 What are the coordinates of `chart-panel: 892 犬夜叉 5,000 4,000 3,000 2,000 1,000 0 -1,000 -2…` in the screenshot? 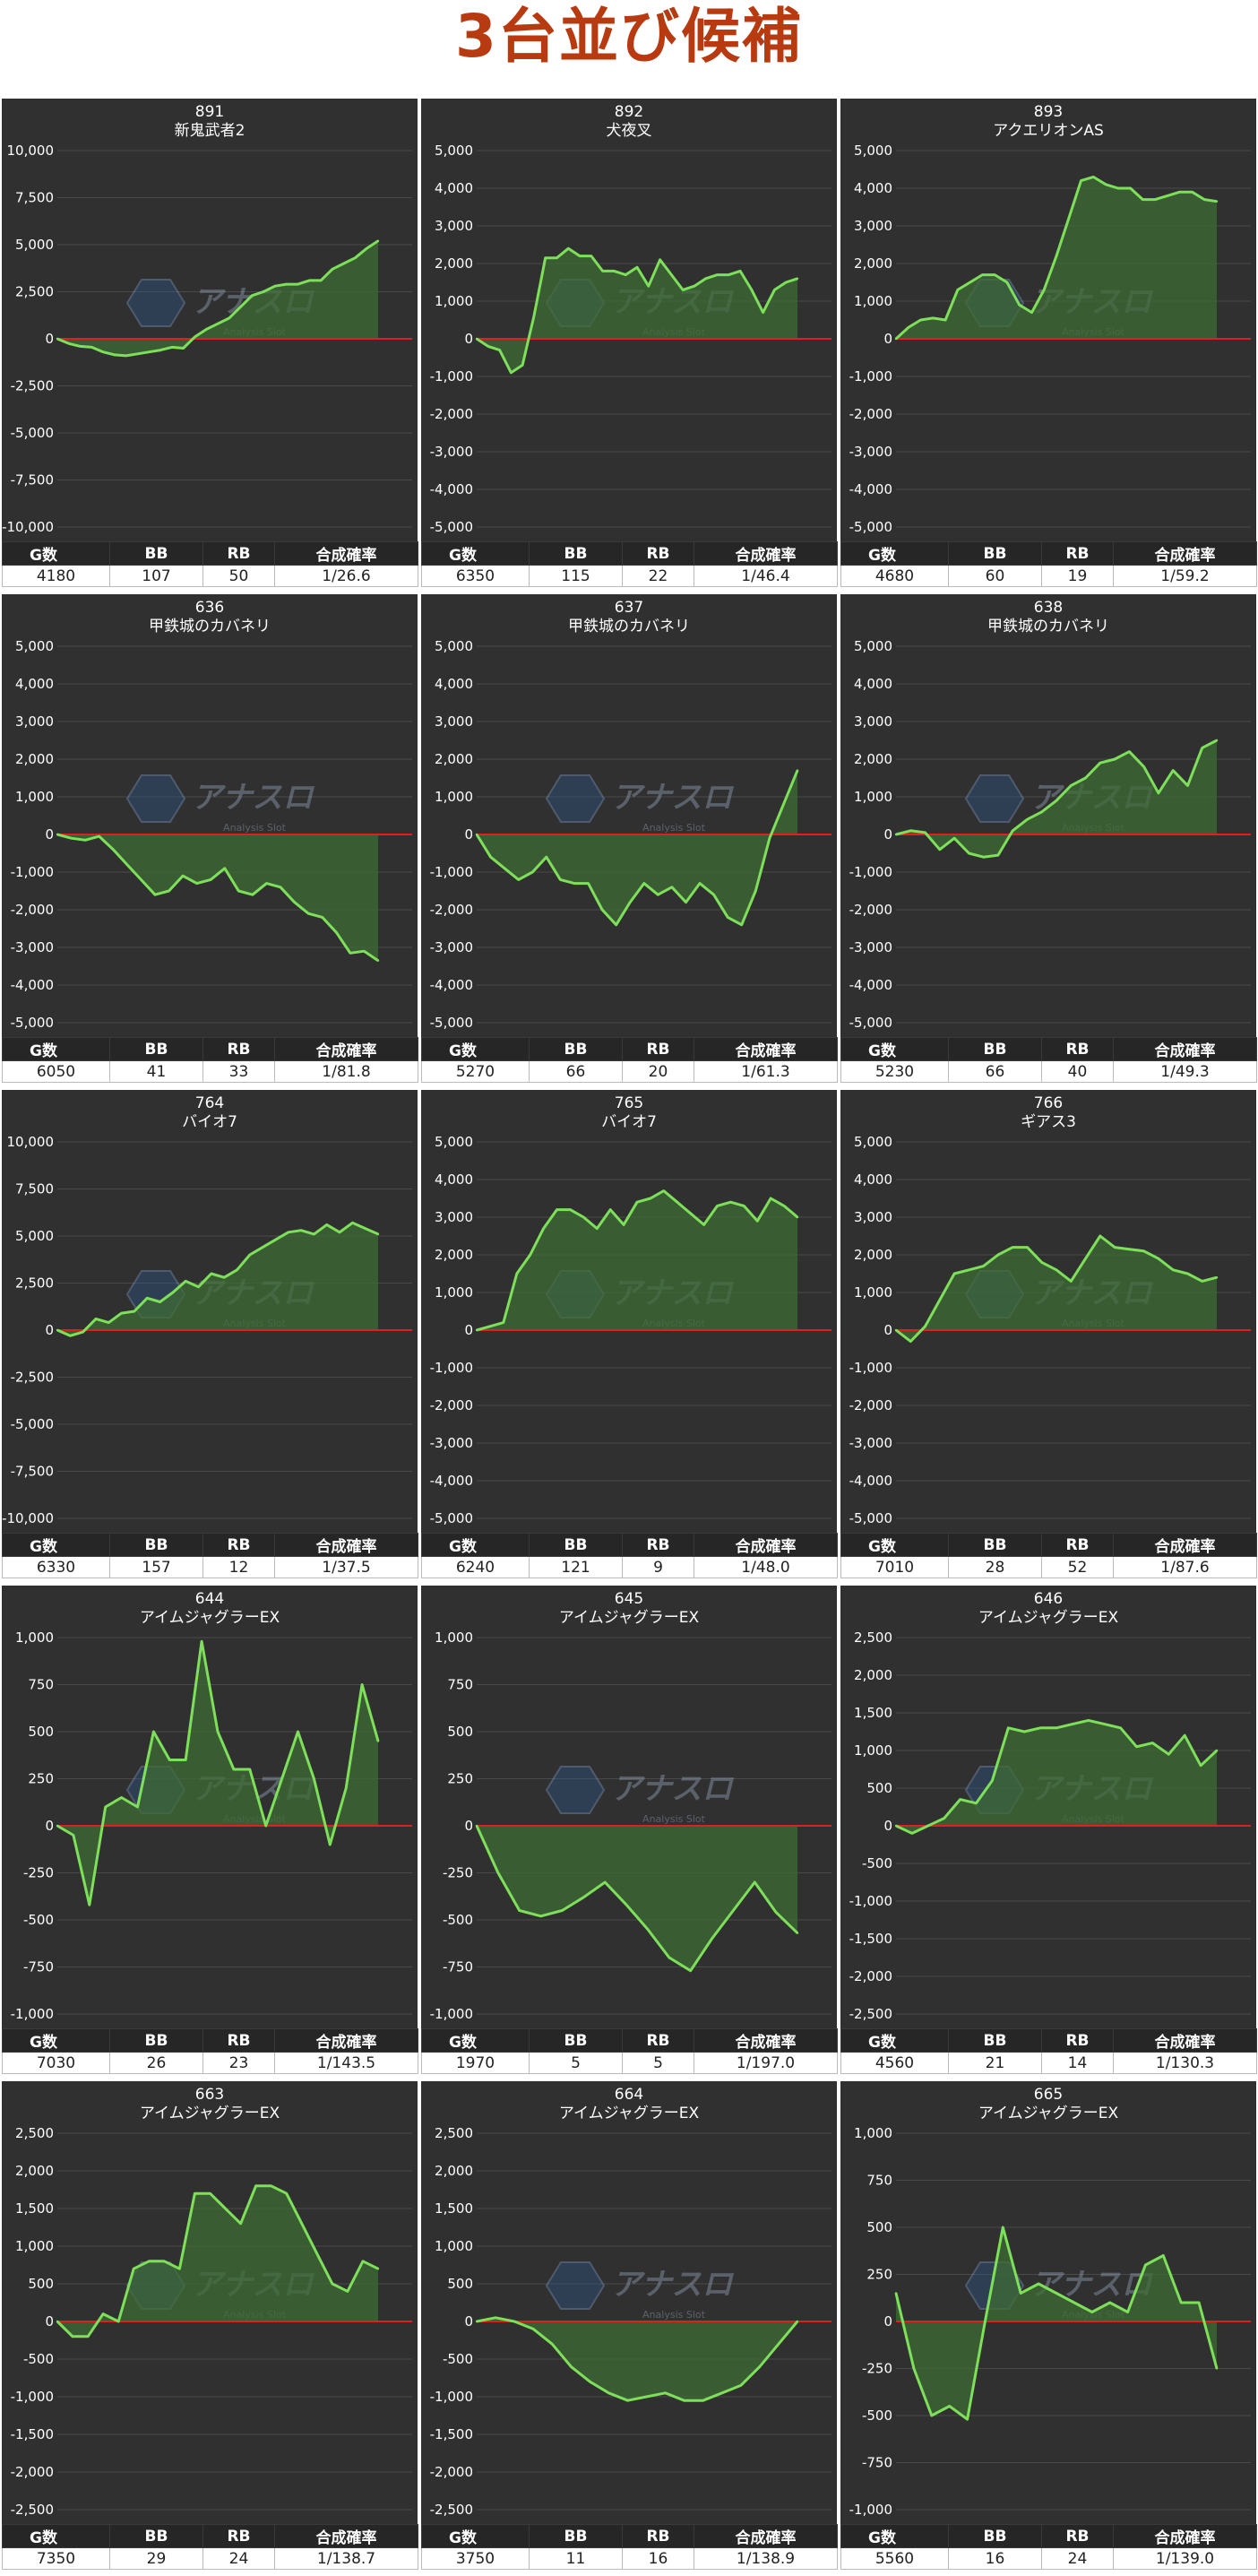 It's located at (629, 346).